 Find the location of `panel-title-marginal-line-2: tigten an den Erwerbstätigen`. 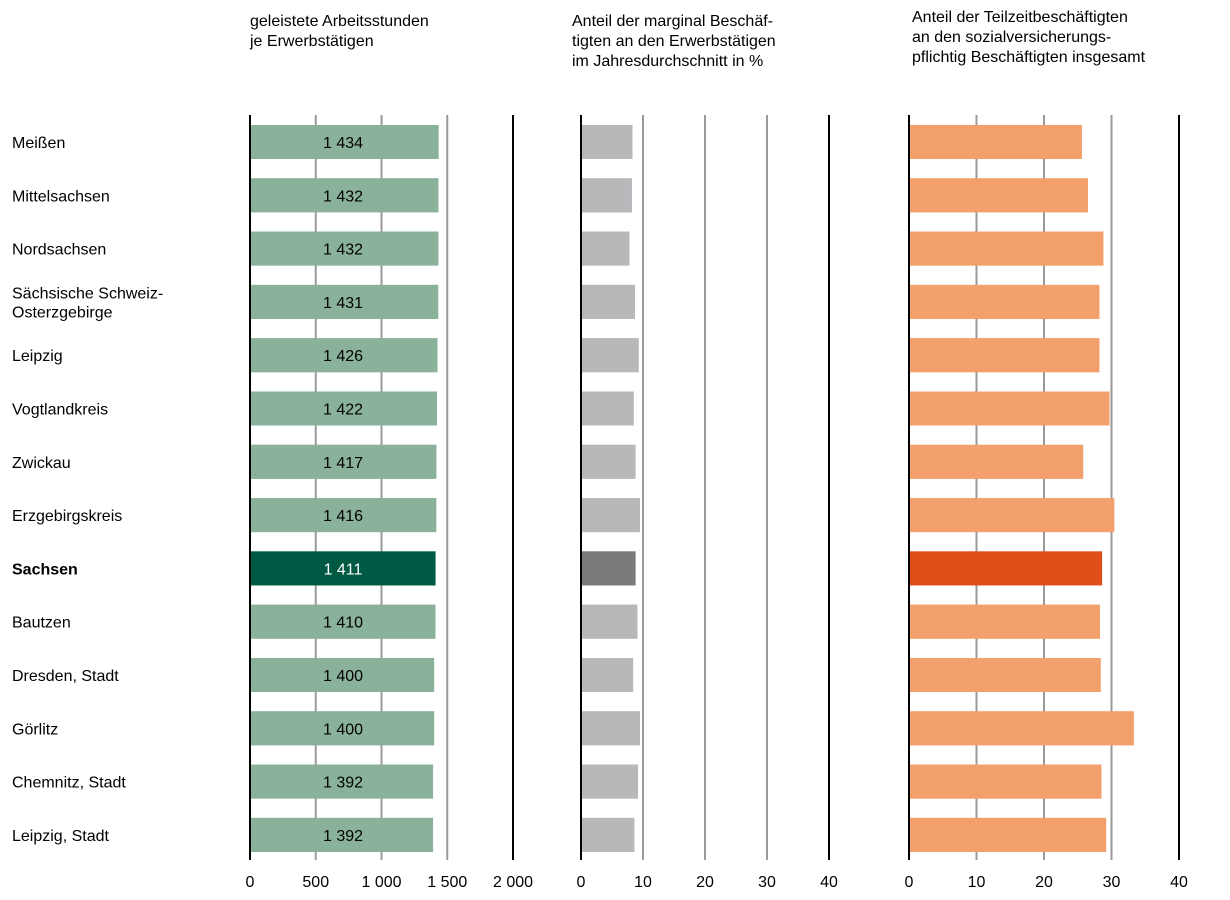

panel-title-marginal-line-2: tigten an den Erwerbstätigen is located at coordinates (674, 41).